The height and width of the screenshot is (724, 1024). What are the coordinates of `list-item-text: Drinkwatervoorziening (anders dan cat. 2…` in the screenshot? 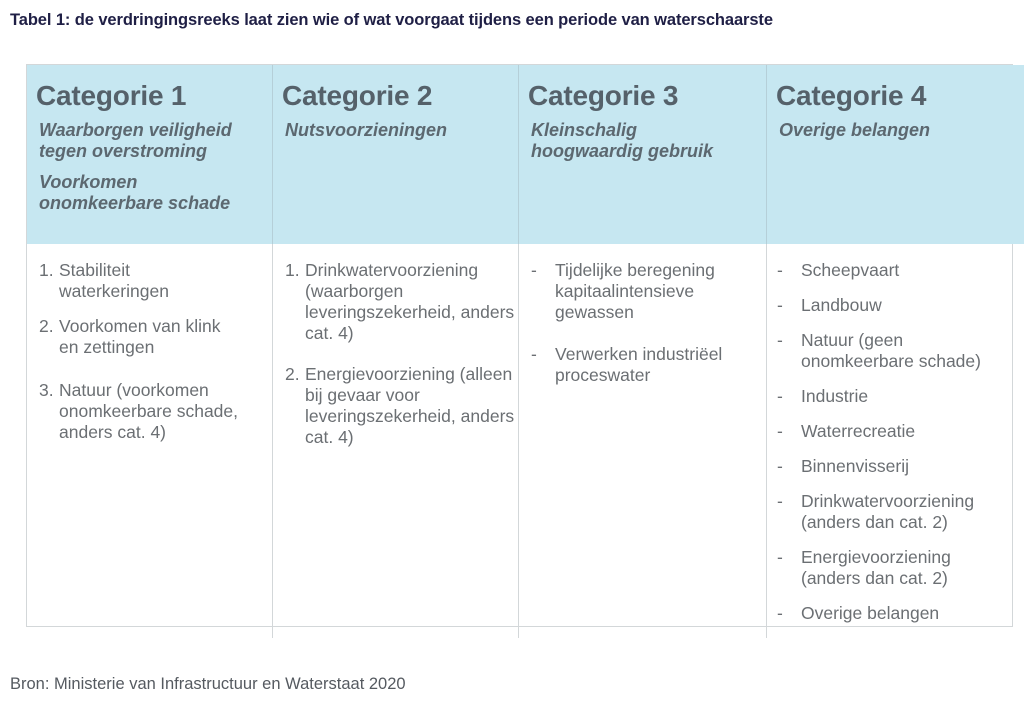 It's located at (888, 511).